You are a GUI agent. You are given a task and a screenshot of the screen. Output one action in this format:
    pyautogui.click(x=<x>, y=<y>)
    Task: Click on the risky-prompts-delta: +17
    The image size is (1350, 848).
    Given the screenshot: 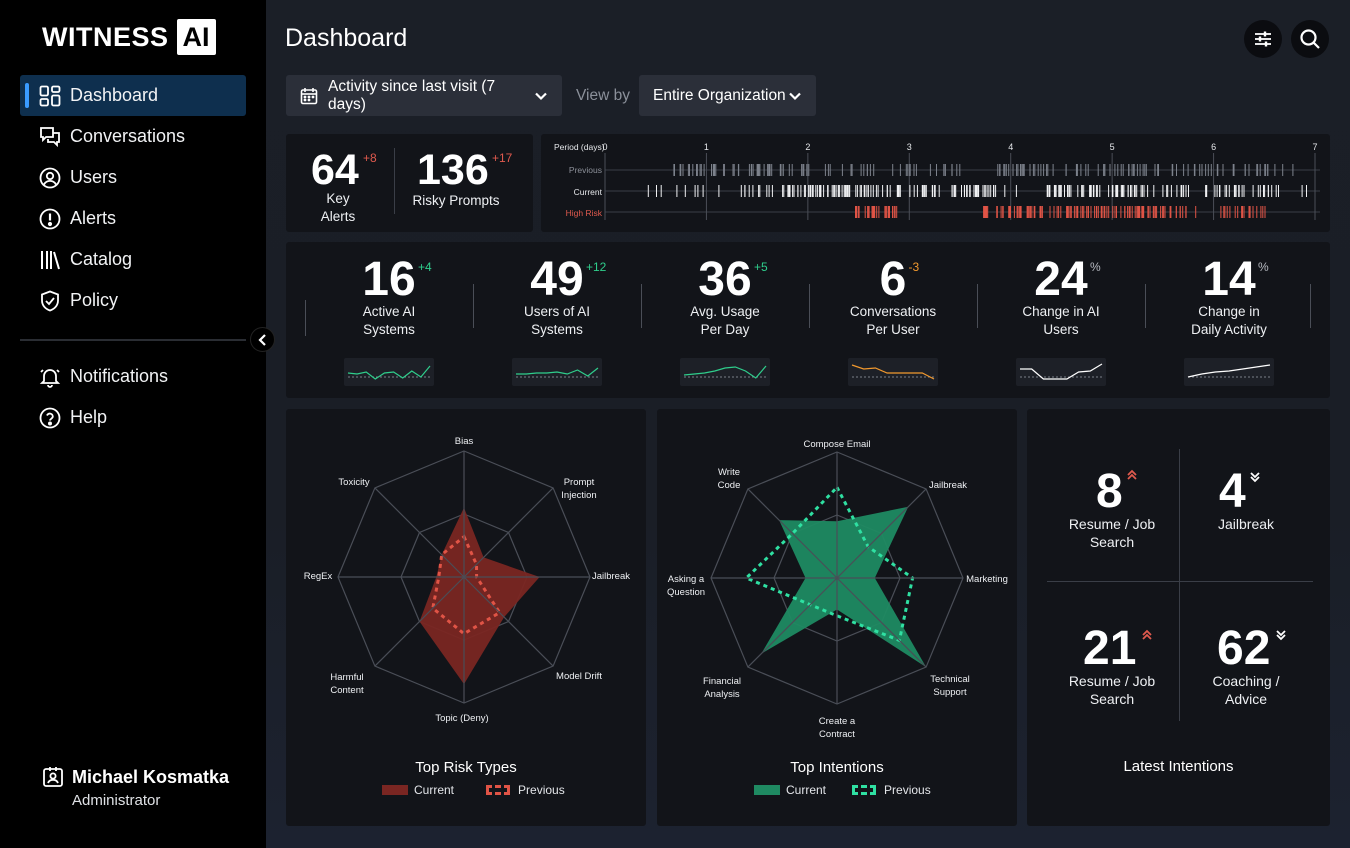 What is the action you would take?
    pyautogui.click(x=502, y=158)
    